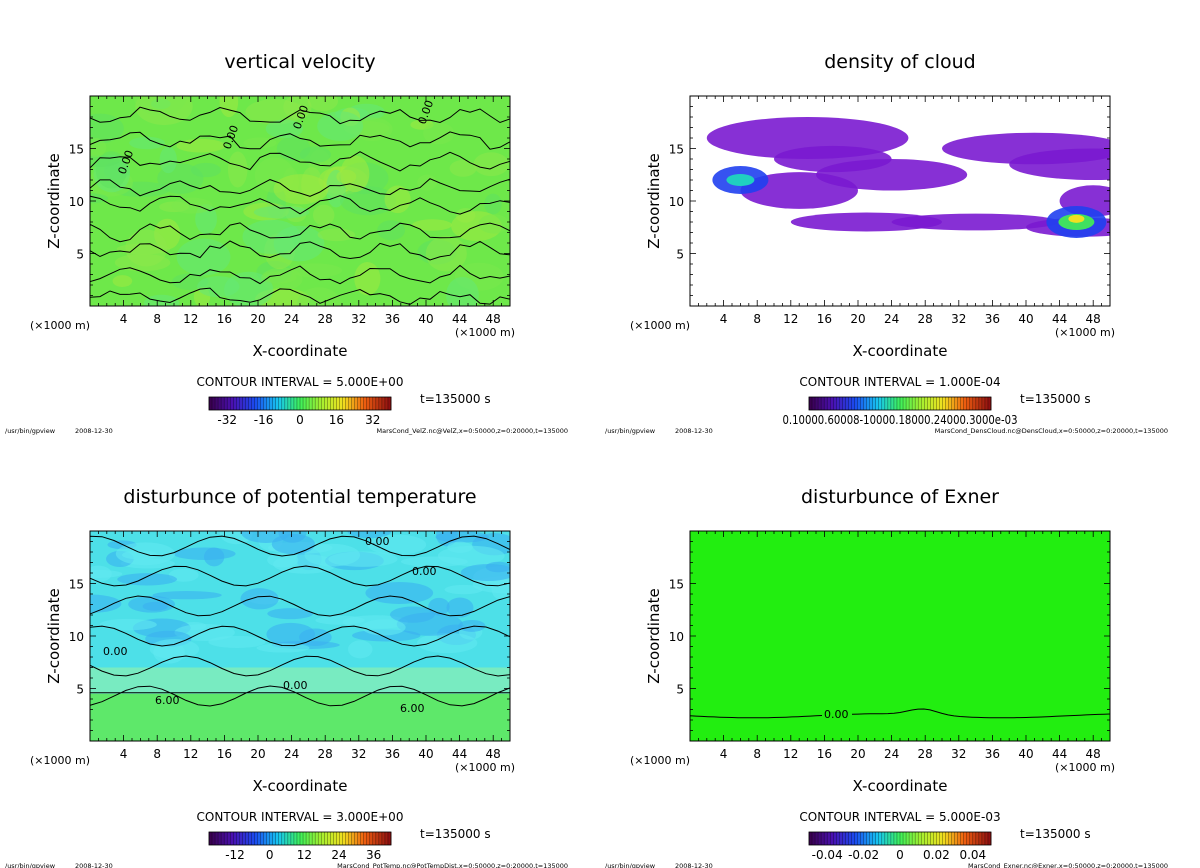  I want to click on date-label: 2008-12-30, so click(94, 865).